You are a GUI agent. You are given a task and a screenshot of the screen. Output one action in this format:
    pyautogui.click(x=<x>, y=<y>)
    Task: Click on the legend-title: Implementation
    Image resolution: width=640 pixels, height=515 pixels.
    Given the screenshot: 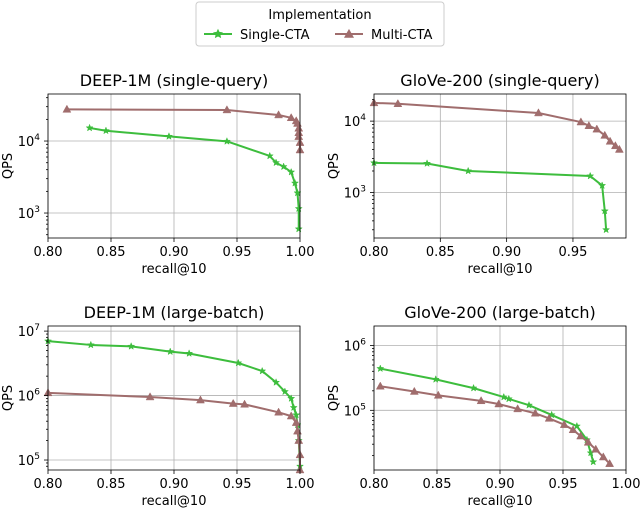 What is the action you would take?
    pyautogui.click(x=319, y=15)
    